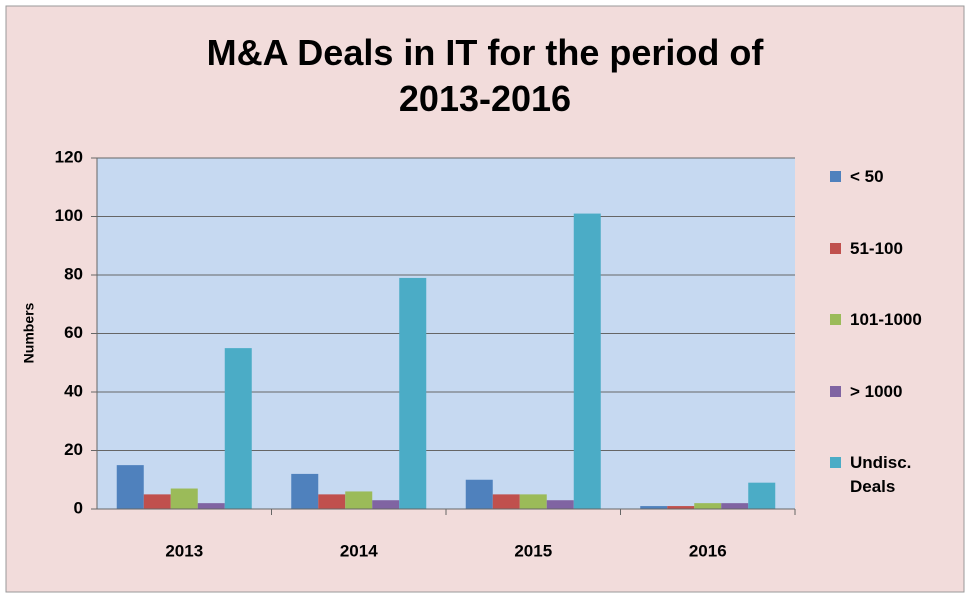 The height and width of the screenshot is (599, 971). Describe the element at coordinates (184, 550) in the screenshot. I see `x-tick-label: 2013` at that location.